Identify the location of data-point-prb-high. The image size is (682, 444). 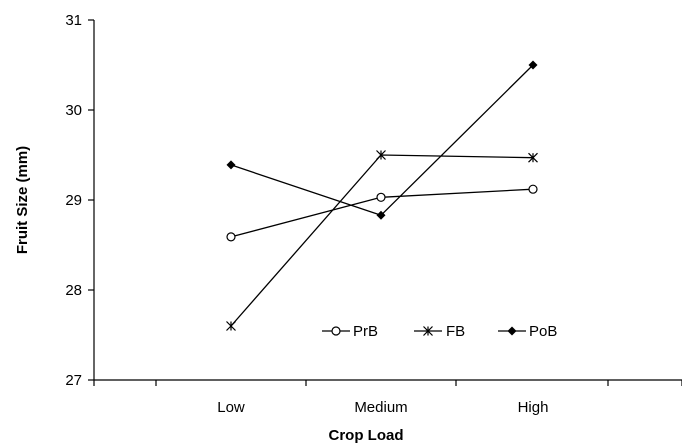
(533, 189).